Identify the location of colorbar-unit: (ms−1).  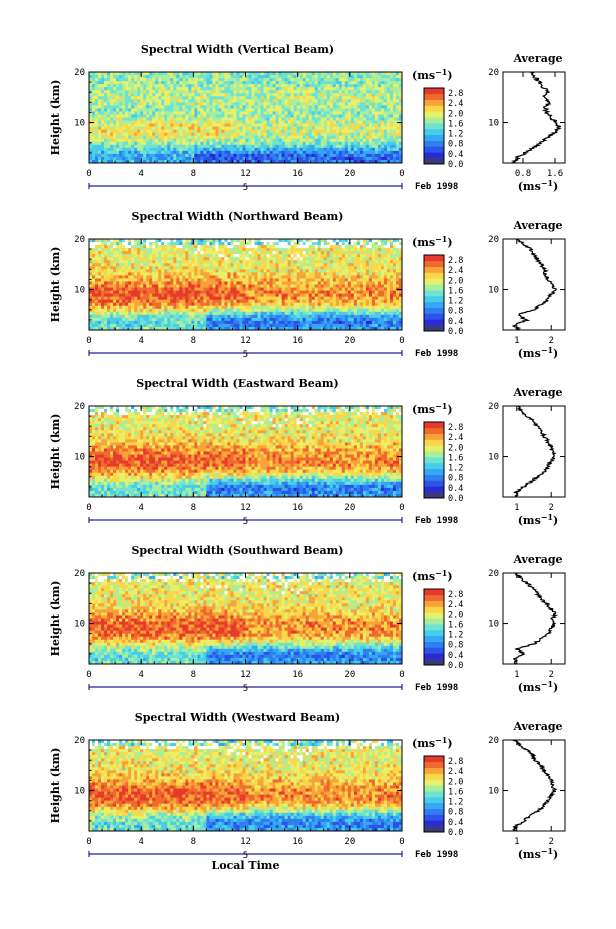
(432, 74).